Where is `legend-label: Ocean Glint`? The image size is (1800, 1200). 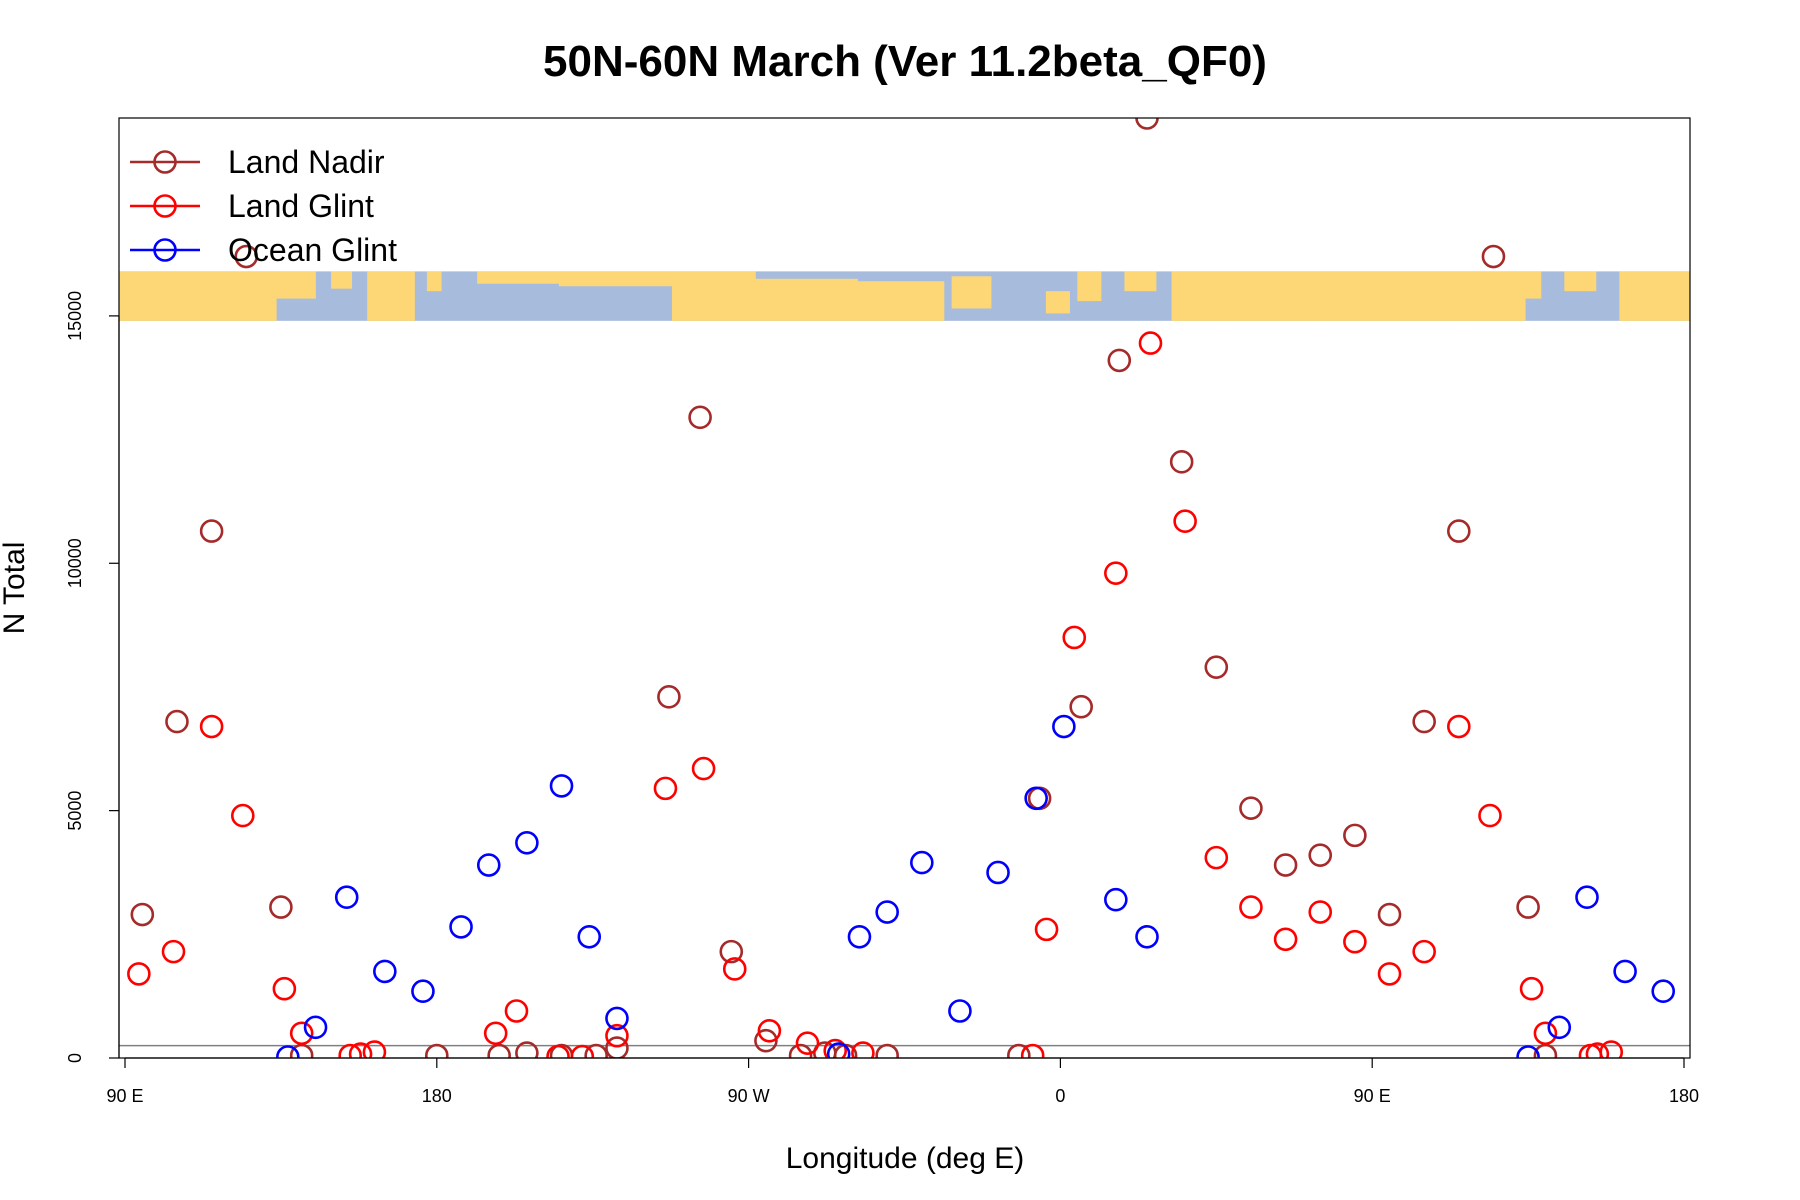
legend-label: Ocean Glint is located at coordinates (312, 250).